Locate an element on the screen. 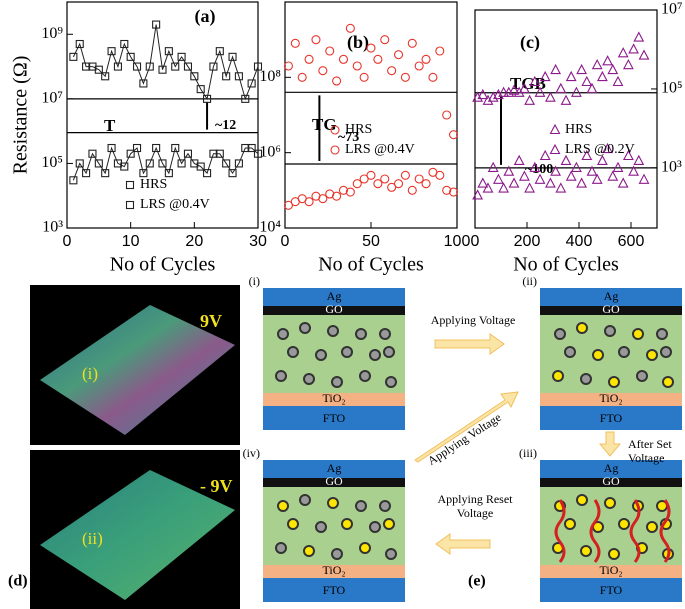  filament is located at coordinates (635, 531).